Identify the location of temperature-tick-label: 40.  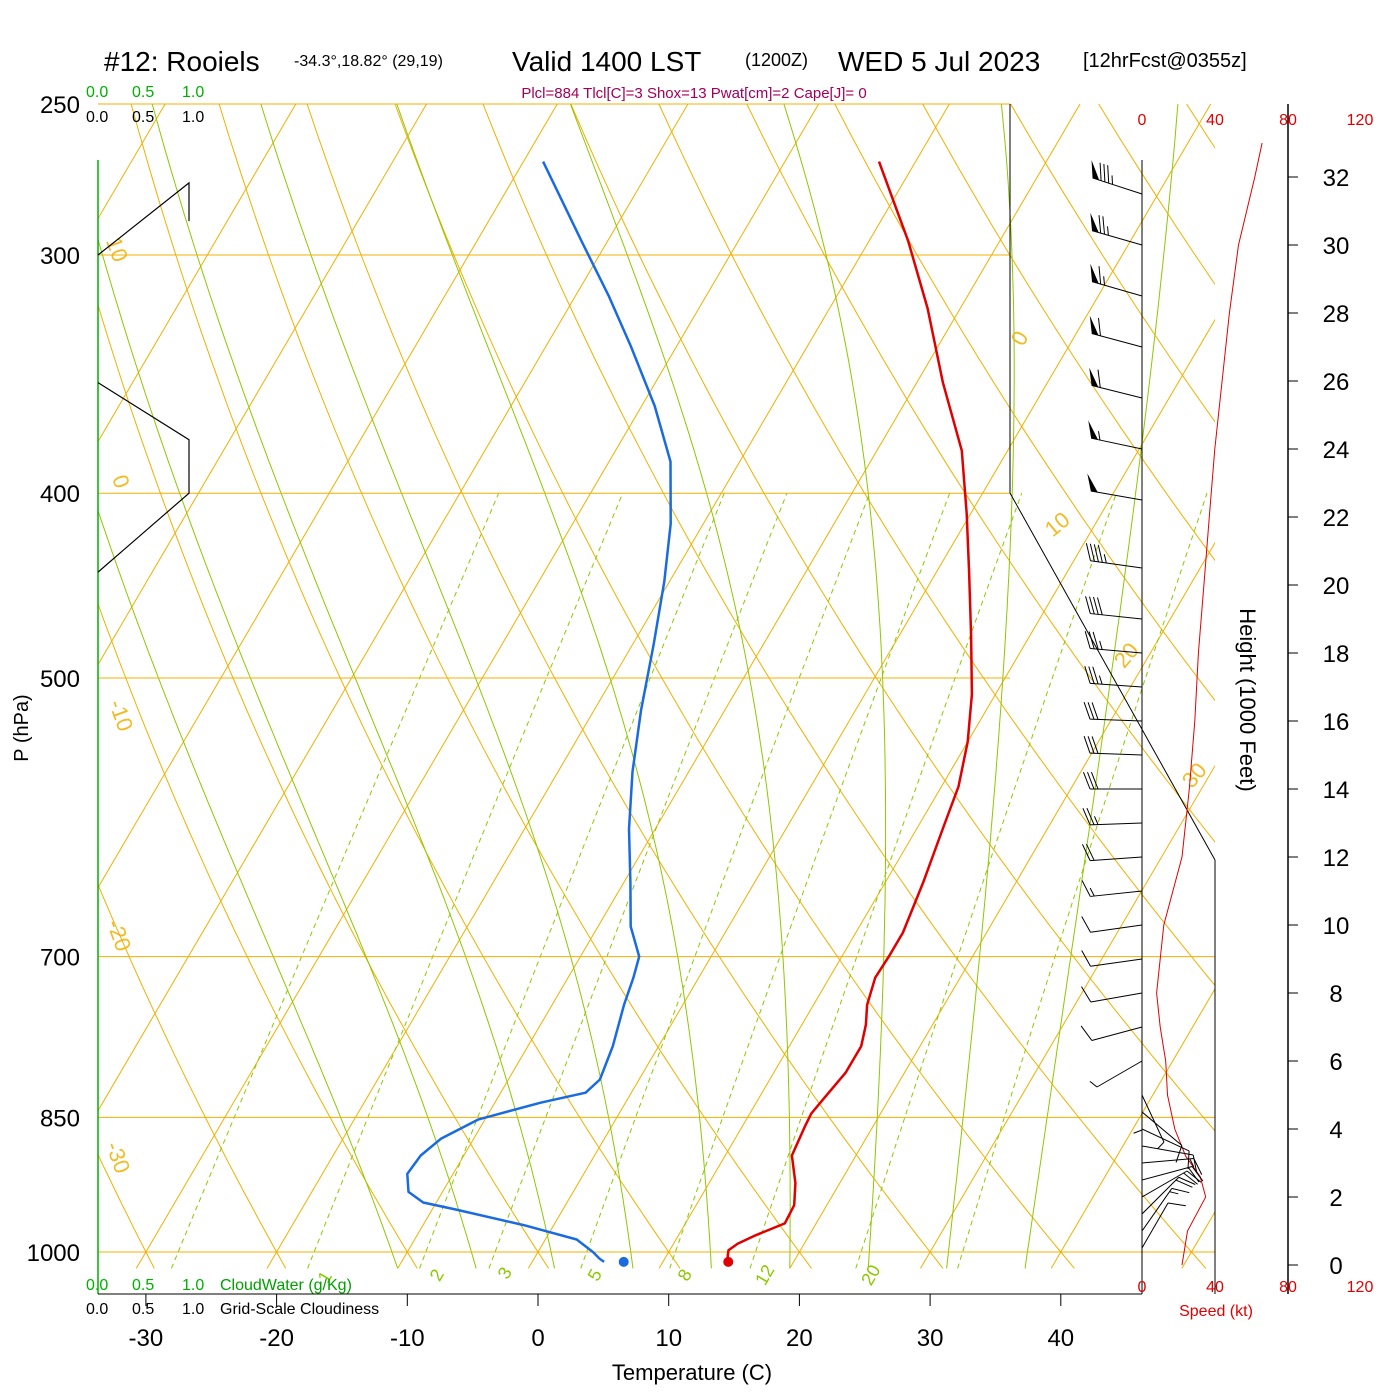
(1060, 1338).